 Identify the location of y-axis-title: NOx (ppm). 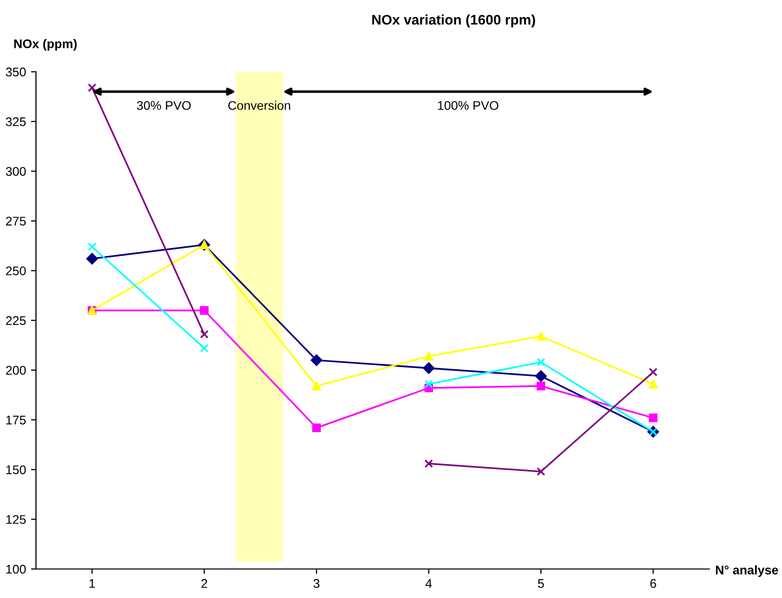
(45, 45).